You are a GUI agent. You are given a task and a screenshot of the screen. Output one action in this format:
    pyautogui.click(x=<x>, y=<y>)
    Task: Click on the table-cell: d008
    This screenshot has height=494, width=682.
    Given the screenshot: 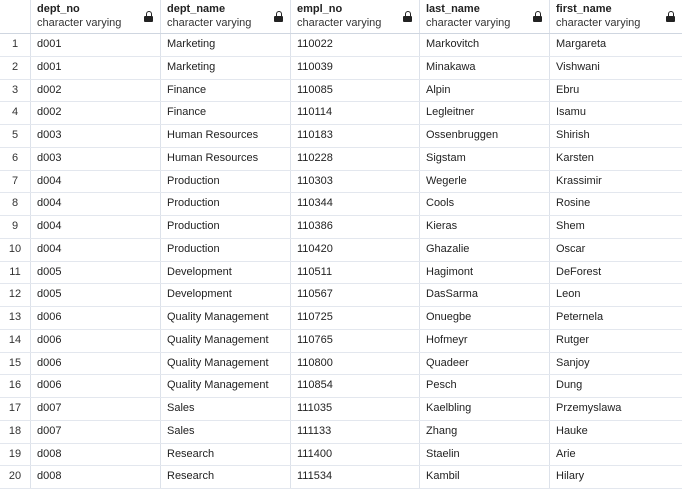 What is the action you would take?
    pyautogui.click(x=96, y=477)
    